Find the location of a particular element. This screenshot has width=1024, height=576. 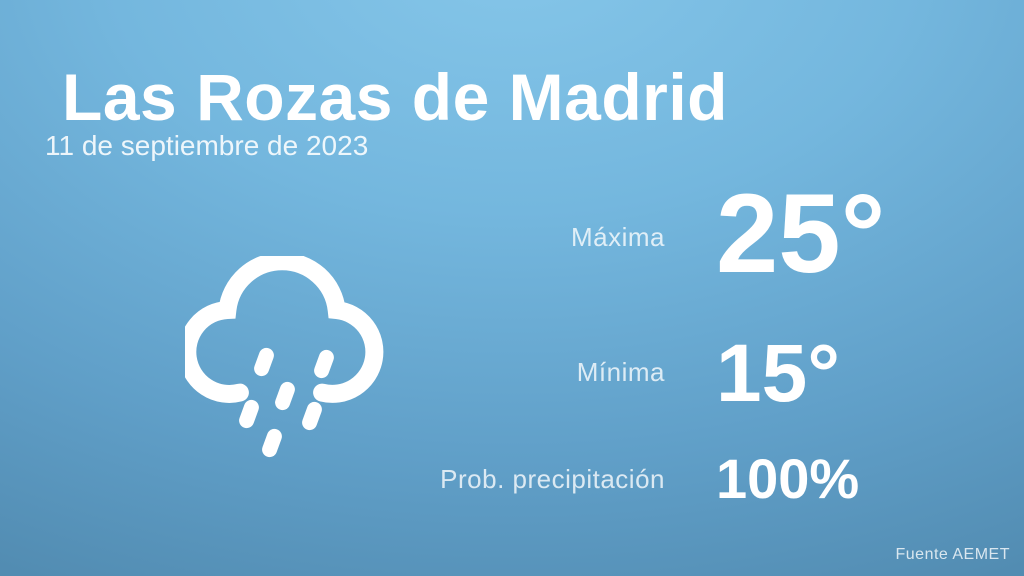

min-temp-label: Mínima is located at coordinates (620, 372).